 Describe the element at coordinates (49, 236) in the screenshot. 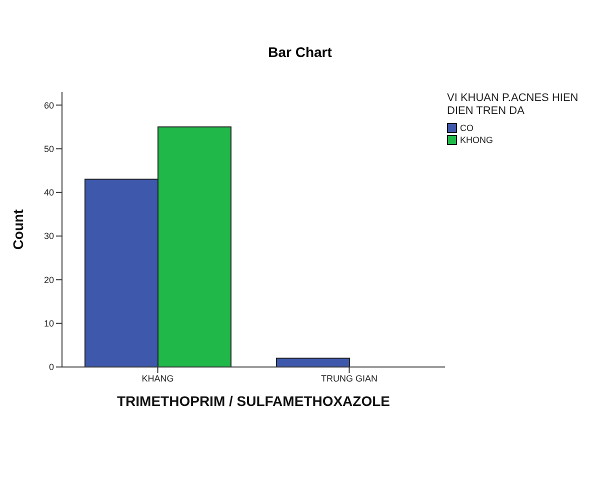

I see `y-tick-label: 30` at that location.